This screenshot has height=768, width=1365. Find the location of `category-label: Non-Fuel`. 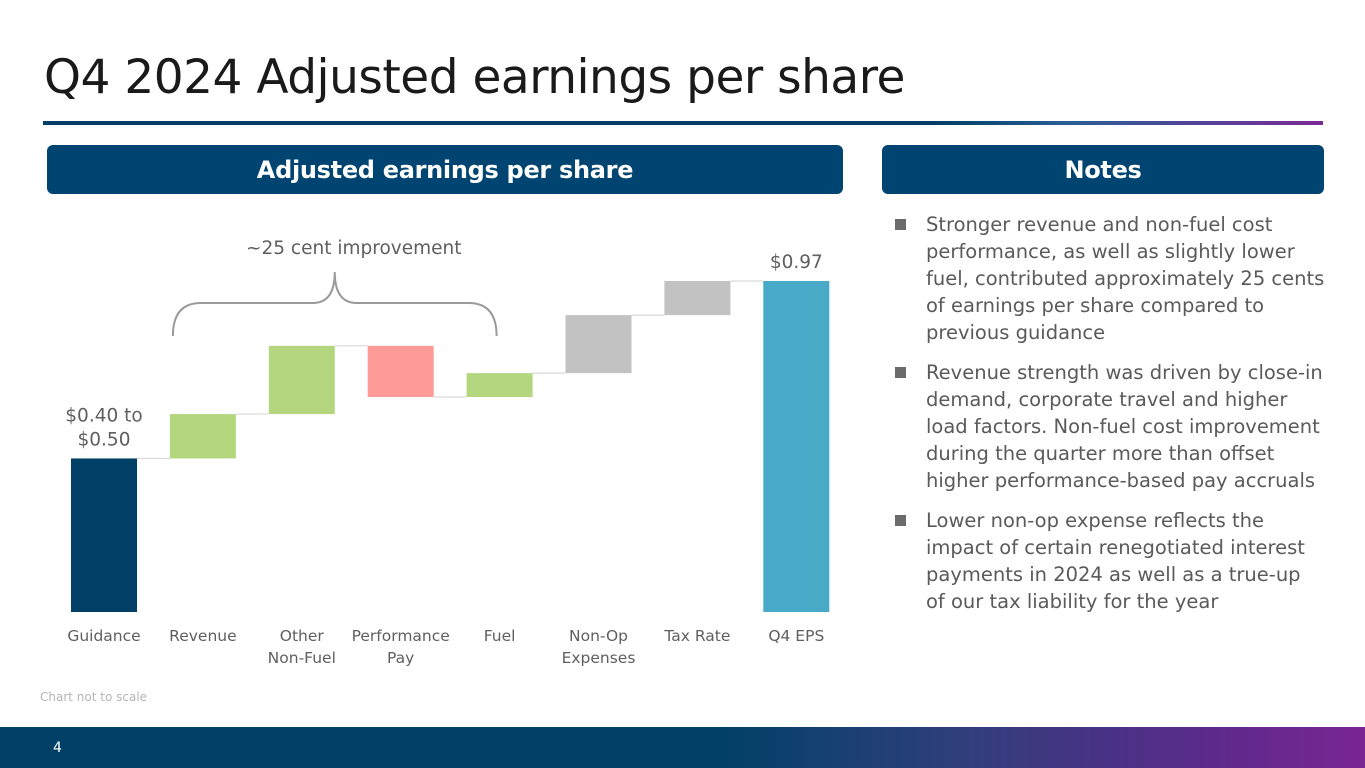

category-label: Non-Fuel is located at coordinates (302, 658).